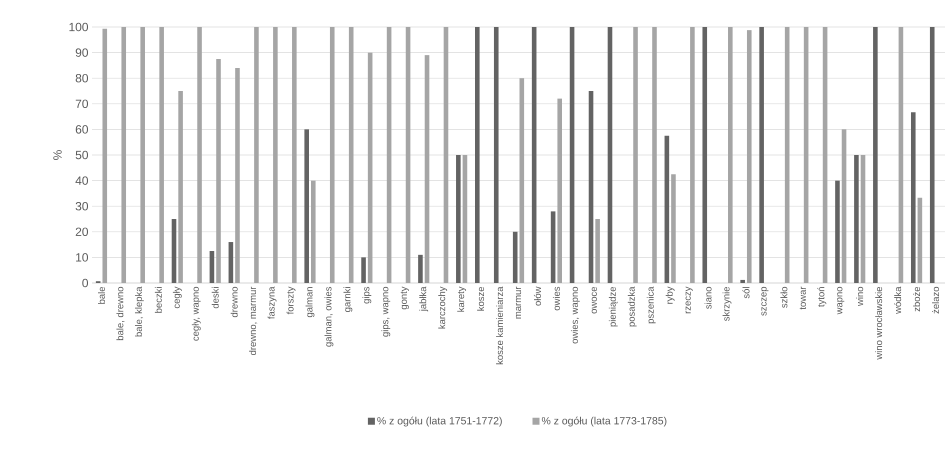 This screenshot has height=453, width=949. What do you see at coordinates (385, 311) in the screenshot?
I see `x-tick-label: gips, wapno` at bounding box center [385, 311].